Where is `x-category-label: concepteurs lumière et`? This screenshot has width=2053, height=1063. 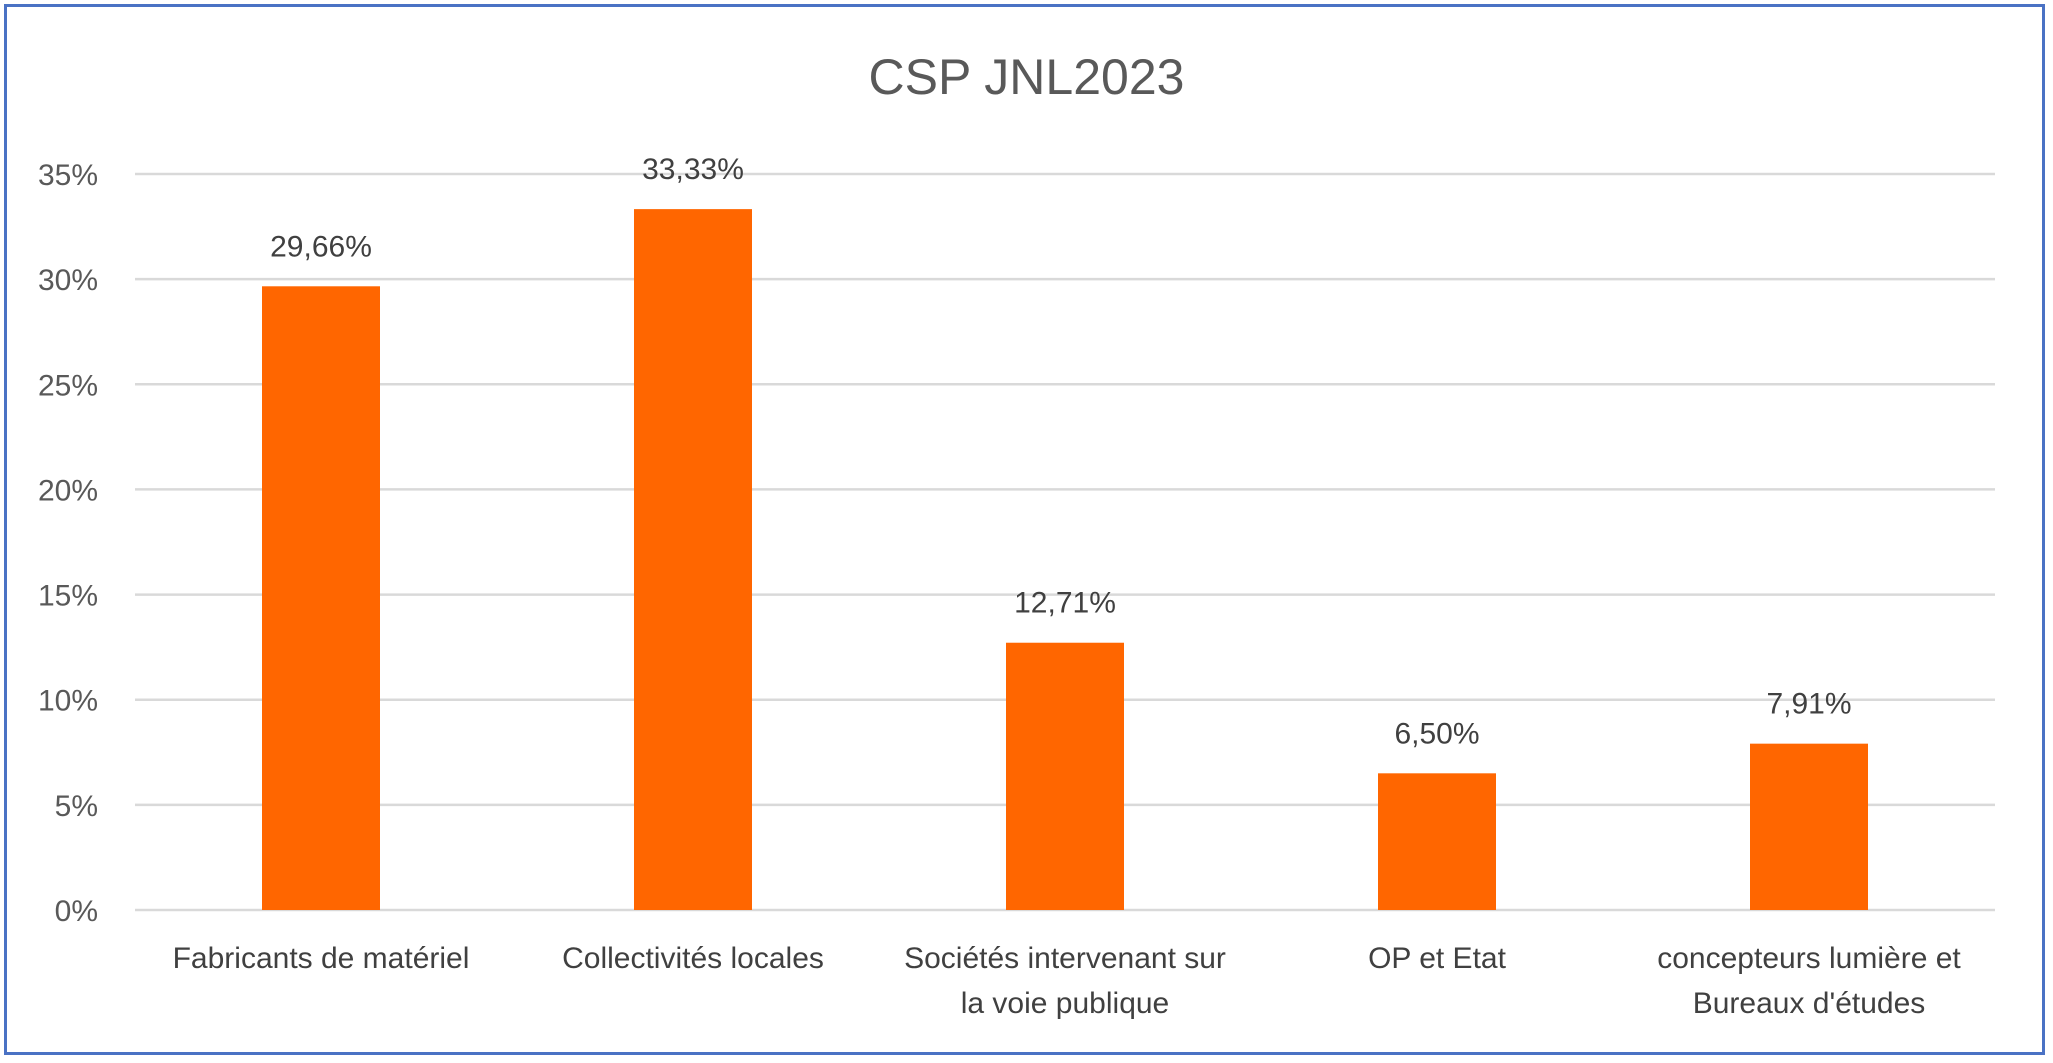
x-category-label: concepteurs lumière et is located at coordinates (1809, 958).